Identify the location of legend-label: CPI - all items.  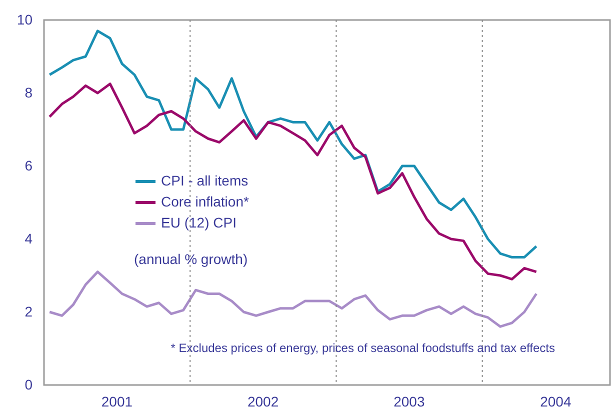
(204, 180).